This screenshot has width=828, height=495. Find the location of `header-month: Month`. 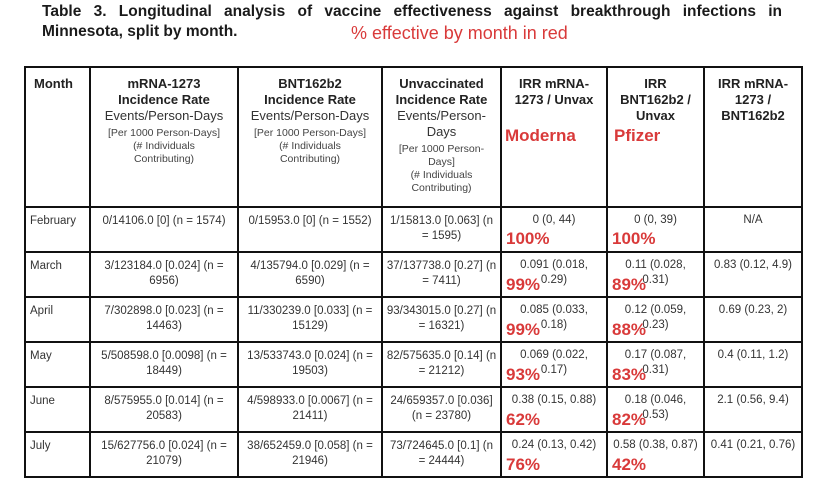

header-month: Month is located at coordinates (57, 137).